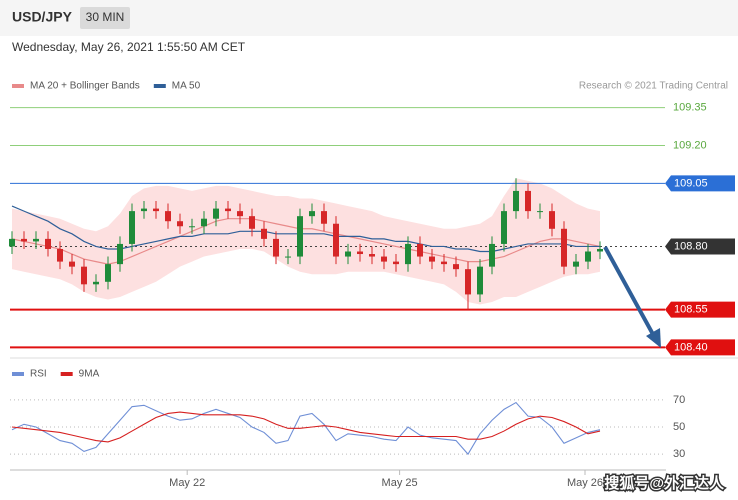  What do you see at coordinates (691, 347) in the screenshot?
I see `level-label: 108.40` at bounding box center [691, 347].